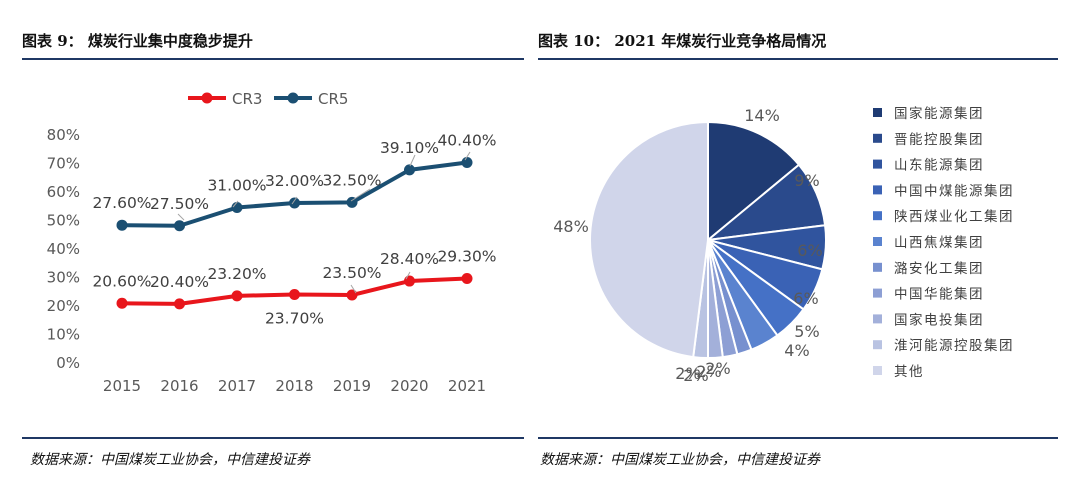 Image resolution: width=1080 pixels, height=489 pixels. I want to click on data-label-cr3: 20.60%, so click(121, 281).